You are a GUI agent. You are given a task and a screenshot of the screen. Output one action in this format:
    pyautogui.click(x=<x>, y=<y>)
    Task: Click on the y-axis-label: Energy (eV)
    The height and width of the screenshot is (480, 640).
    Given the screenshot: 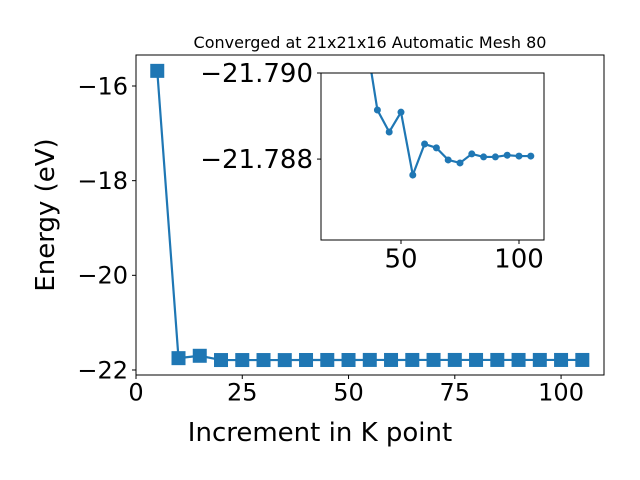 What is the action you would take?
    pyautogui.click(x=46, y=214)
    